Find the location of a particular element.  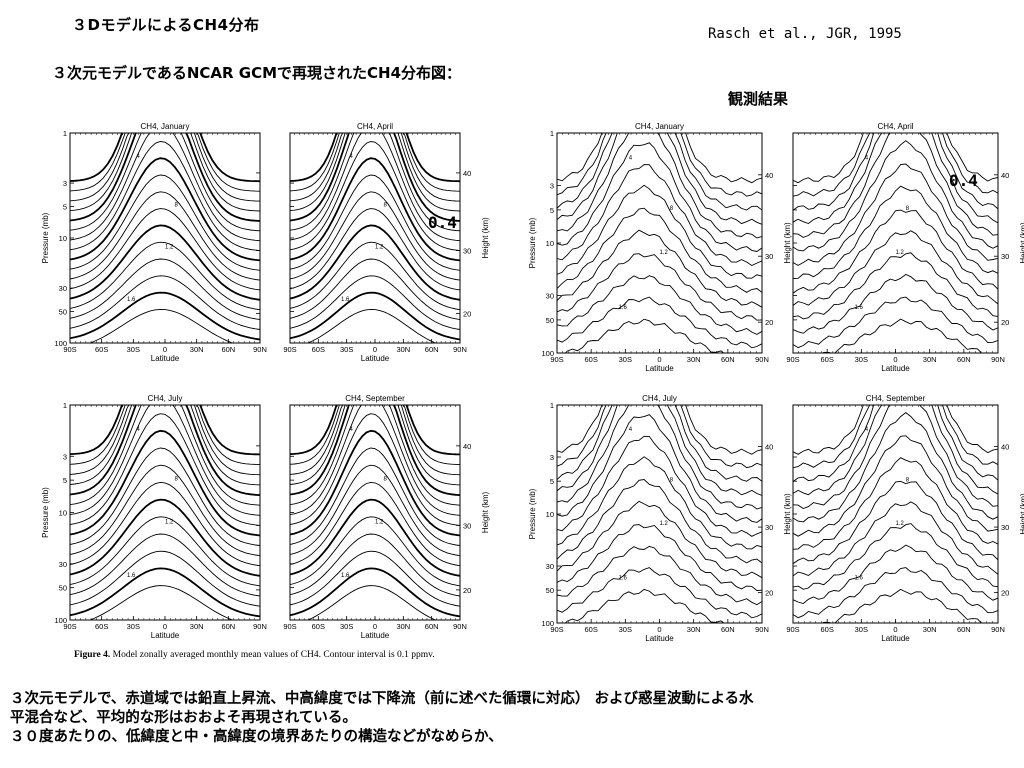

slide-subtitle: ３次元モデルであるNCAR GCMで再現されたCH4分布図： is located at coordinates (257, 73).